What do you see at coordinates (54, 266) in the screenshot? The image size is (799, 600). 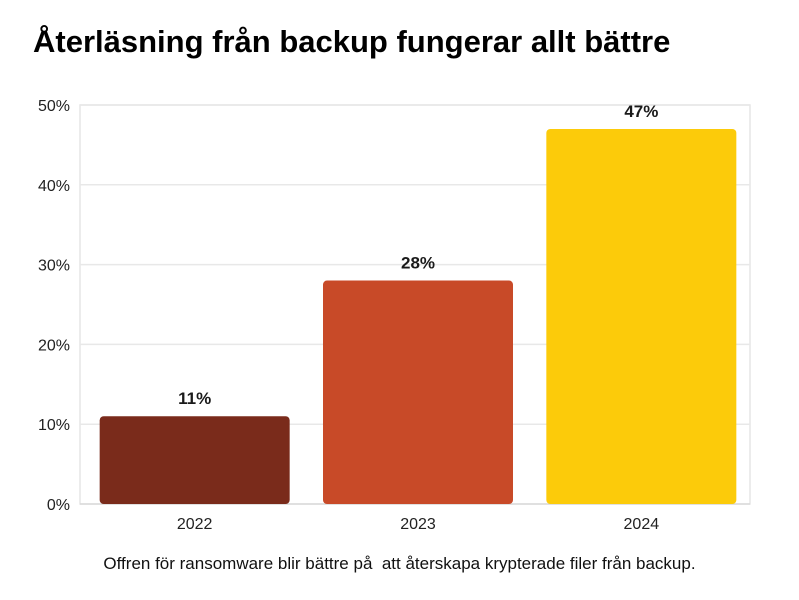 I see `y-tick-label: 30%` at bounding box center [54, 266].